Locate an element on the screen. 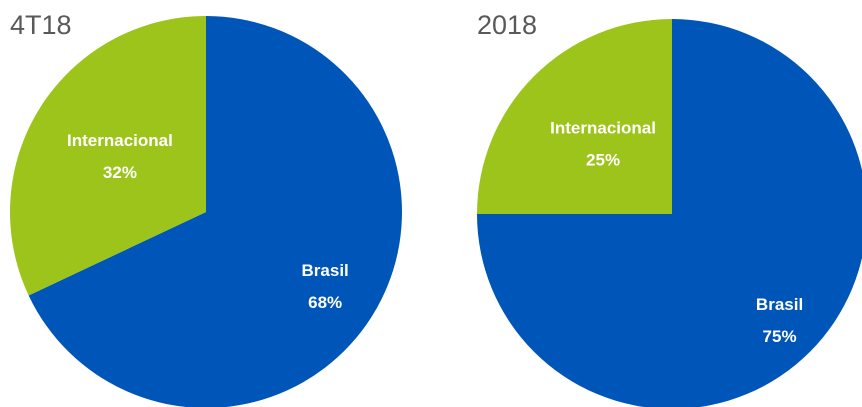 Image resolution: width=862 pixels, height=407 pixels. slice-value-label: 75% is located at coordinates (780, 336).